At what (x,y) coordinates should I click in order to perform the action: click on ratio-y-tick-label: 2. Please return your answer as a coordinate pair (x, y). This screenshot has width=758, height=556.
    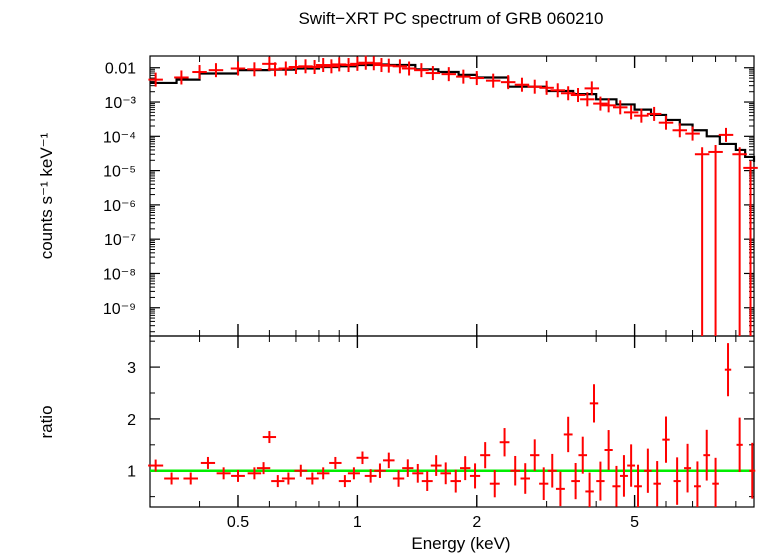
    Looking at the image, I should click on (131, 420).